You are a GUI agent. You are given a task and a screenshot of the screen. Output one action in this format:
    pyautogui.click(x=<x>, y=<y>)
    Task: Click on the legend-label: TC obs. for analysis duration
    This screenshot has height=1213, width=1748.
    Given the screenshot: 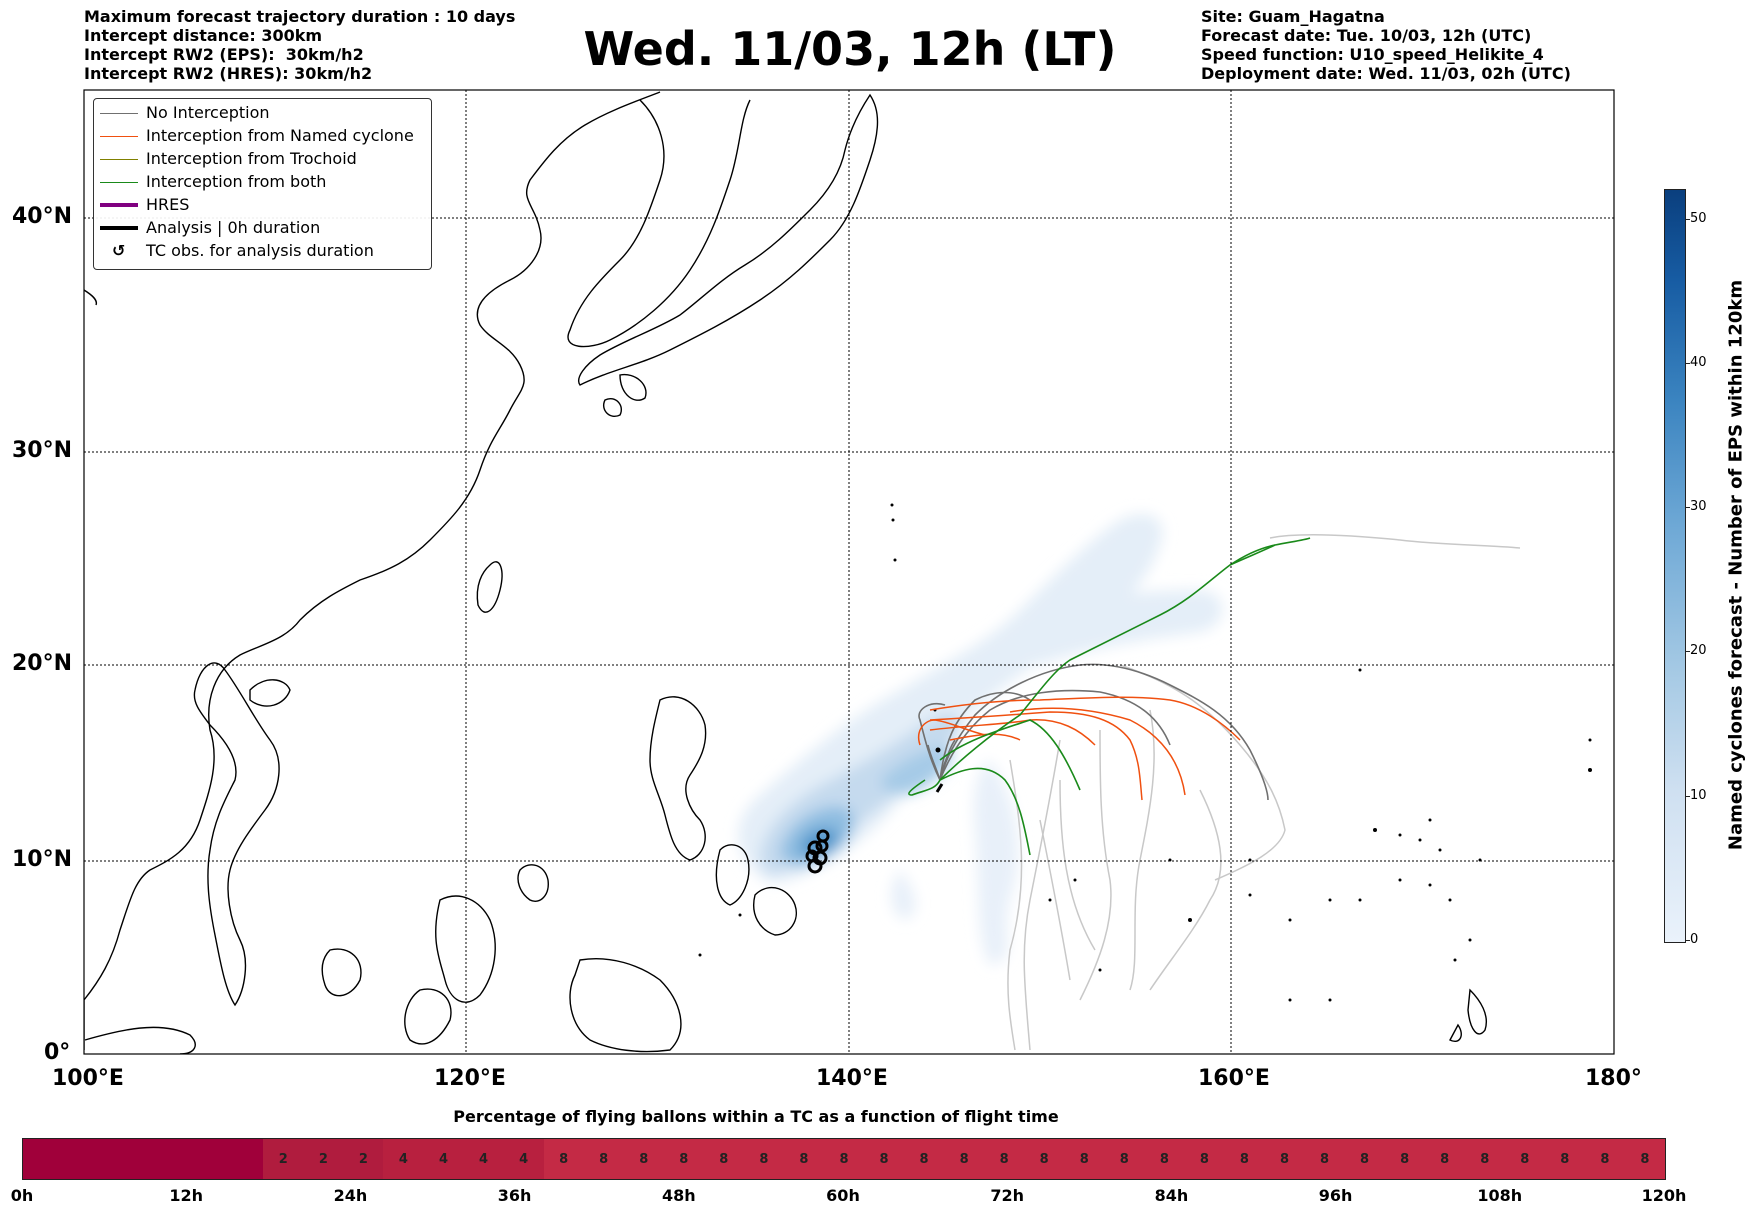 What is the action you would take?
    pyautogui.click(x=260, y=250)
    